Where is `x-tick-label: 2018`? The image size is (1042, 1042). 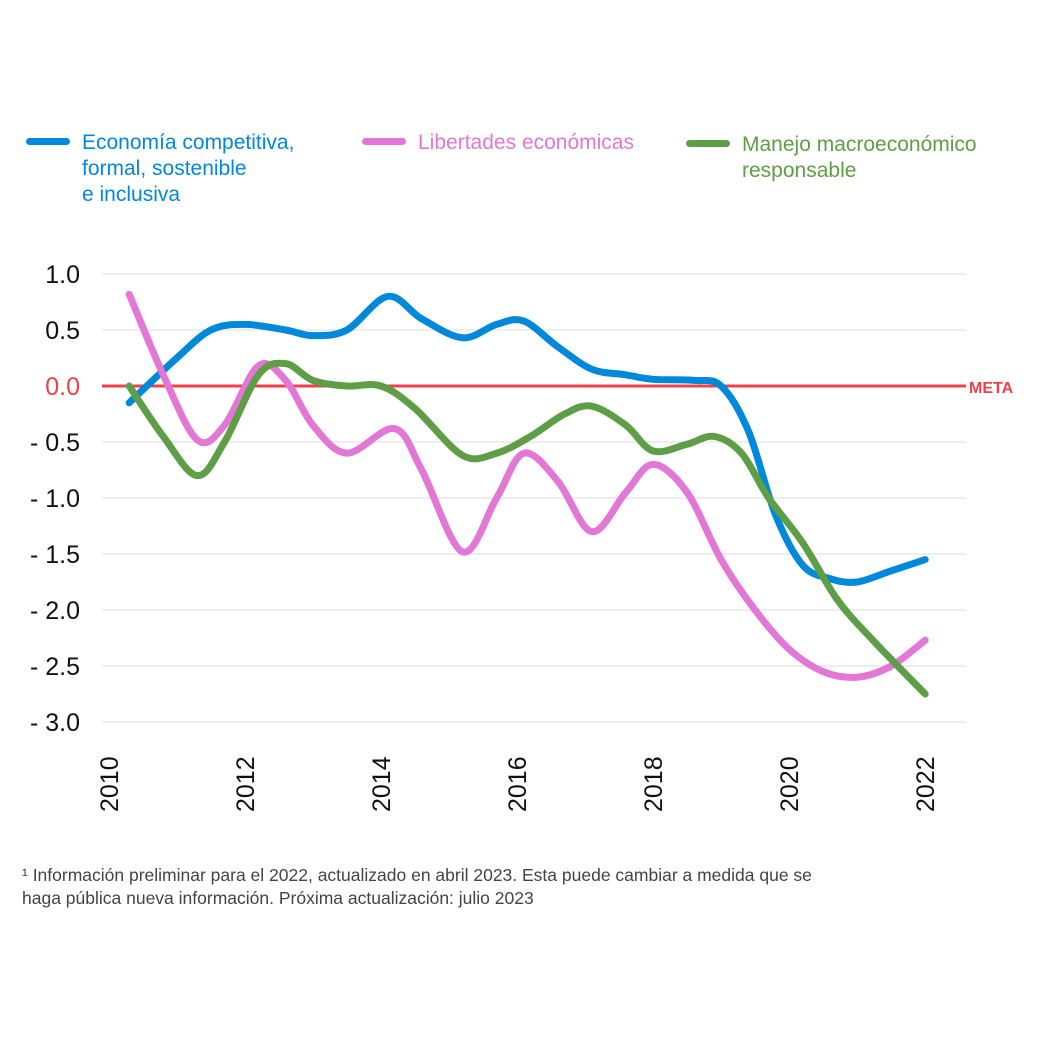 x-tick-label: 2018 is located at coordinates (654, 784).